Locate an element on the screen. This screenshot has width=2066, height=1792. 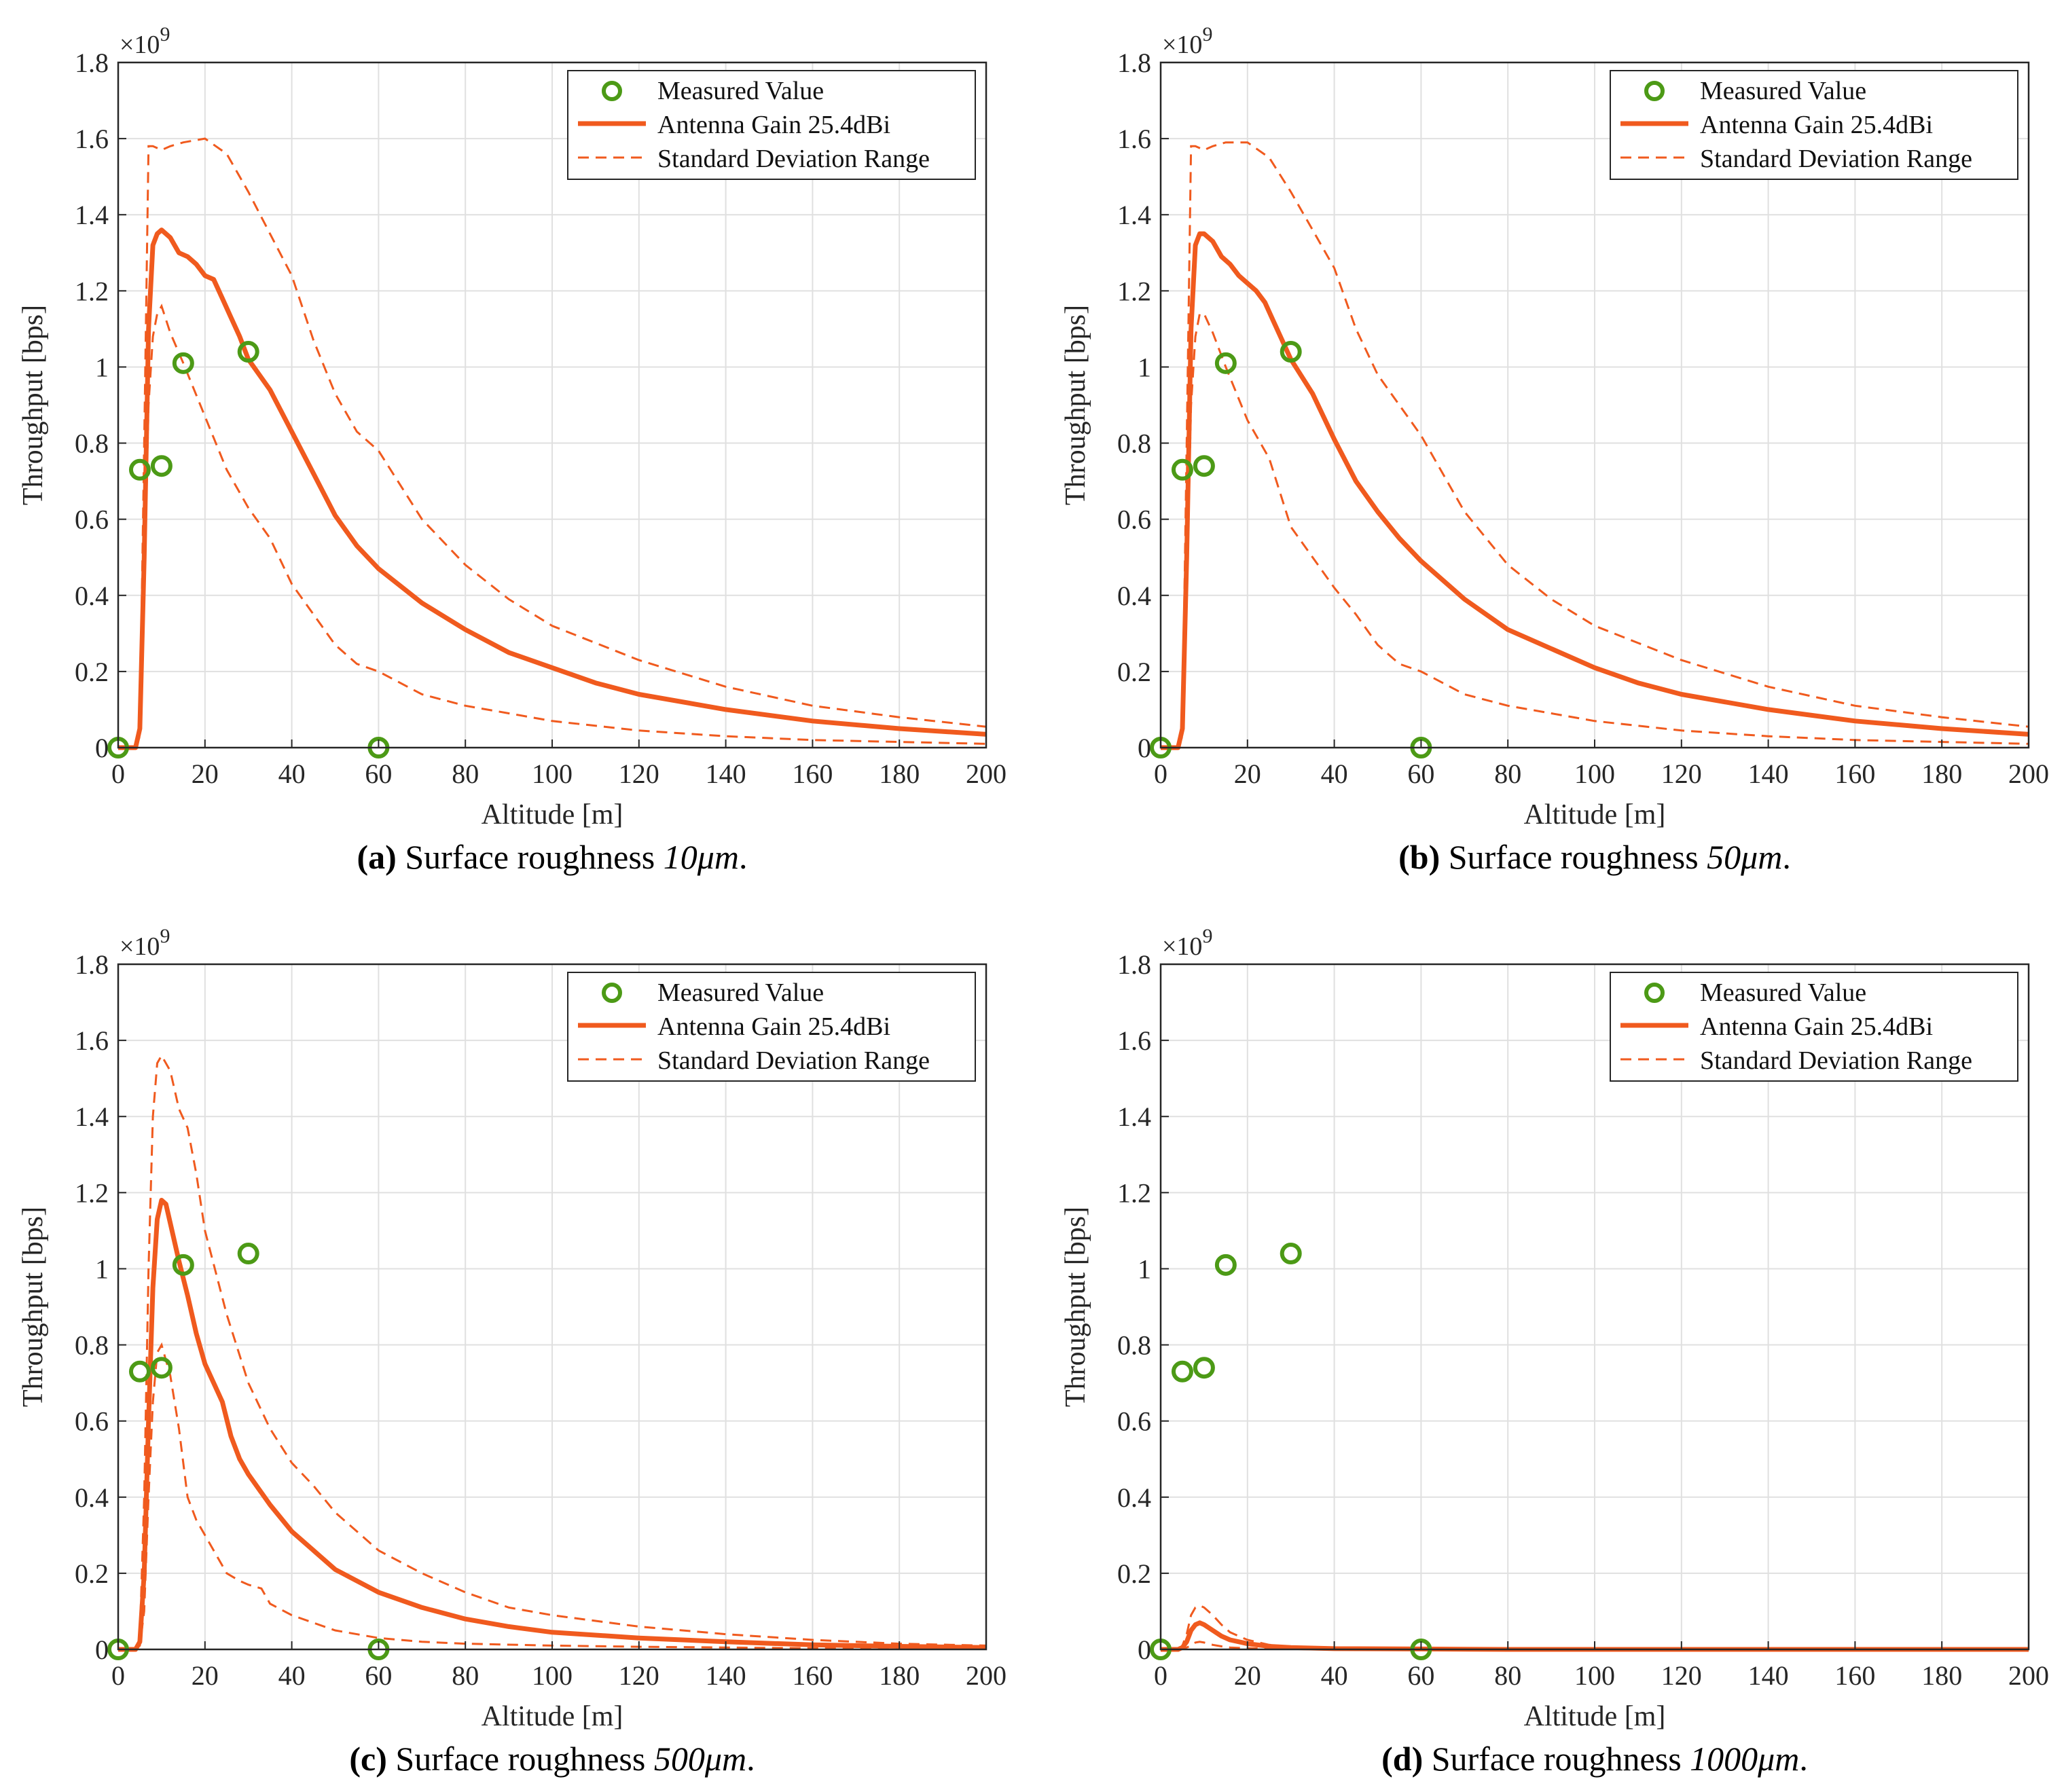
std-lower-line is located at coordinates (1595, 530).